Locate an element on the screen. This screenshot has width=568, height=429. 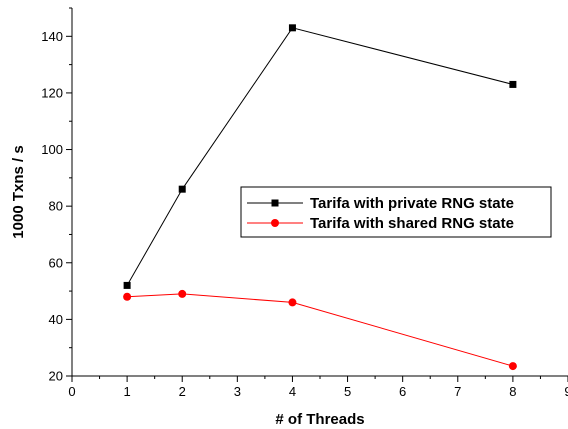
x-tick-label: 6 is located at coordinates (402, 391).